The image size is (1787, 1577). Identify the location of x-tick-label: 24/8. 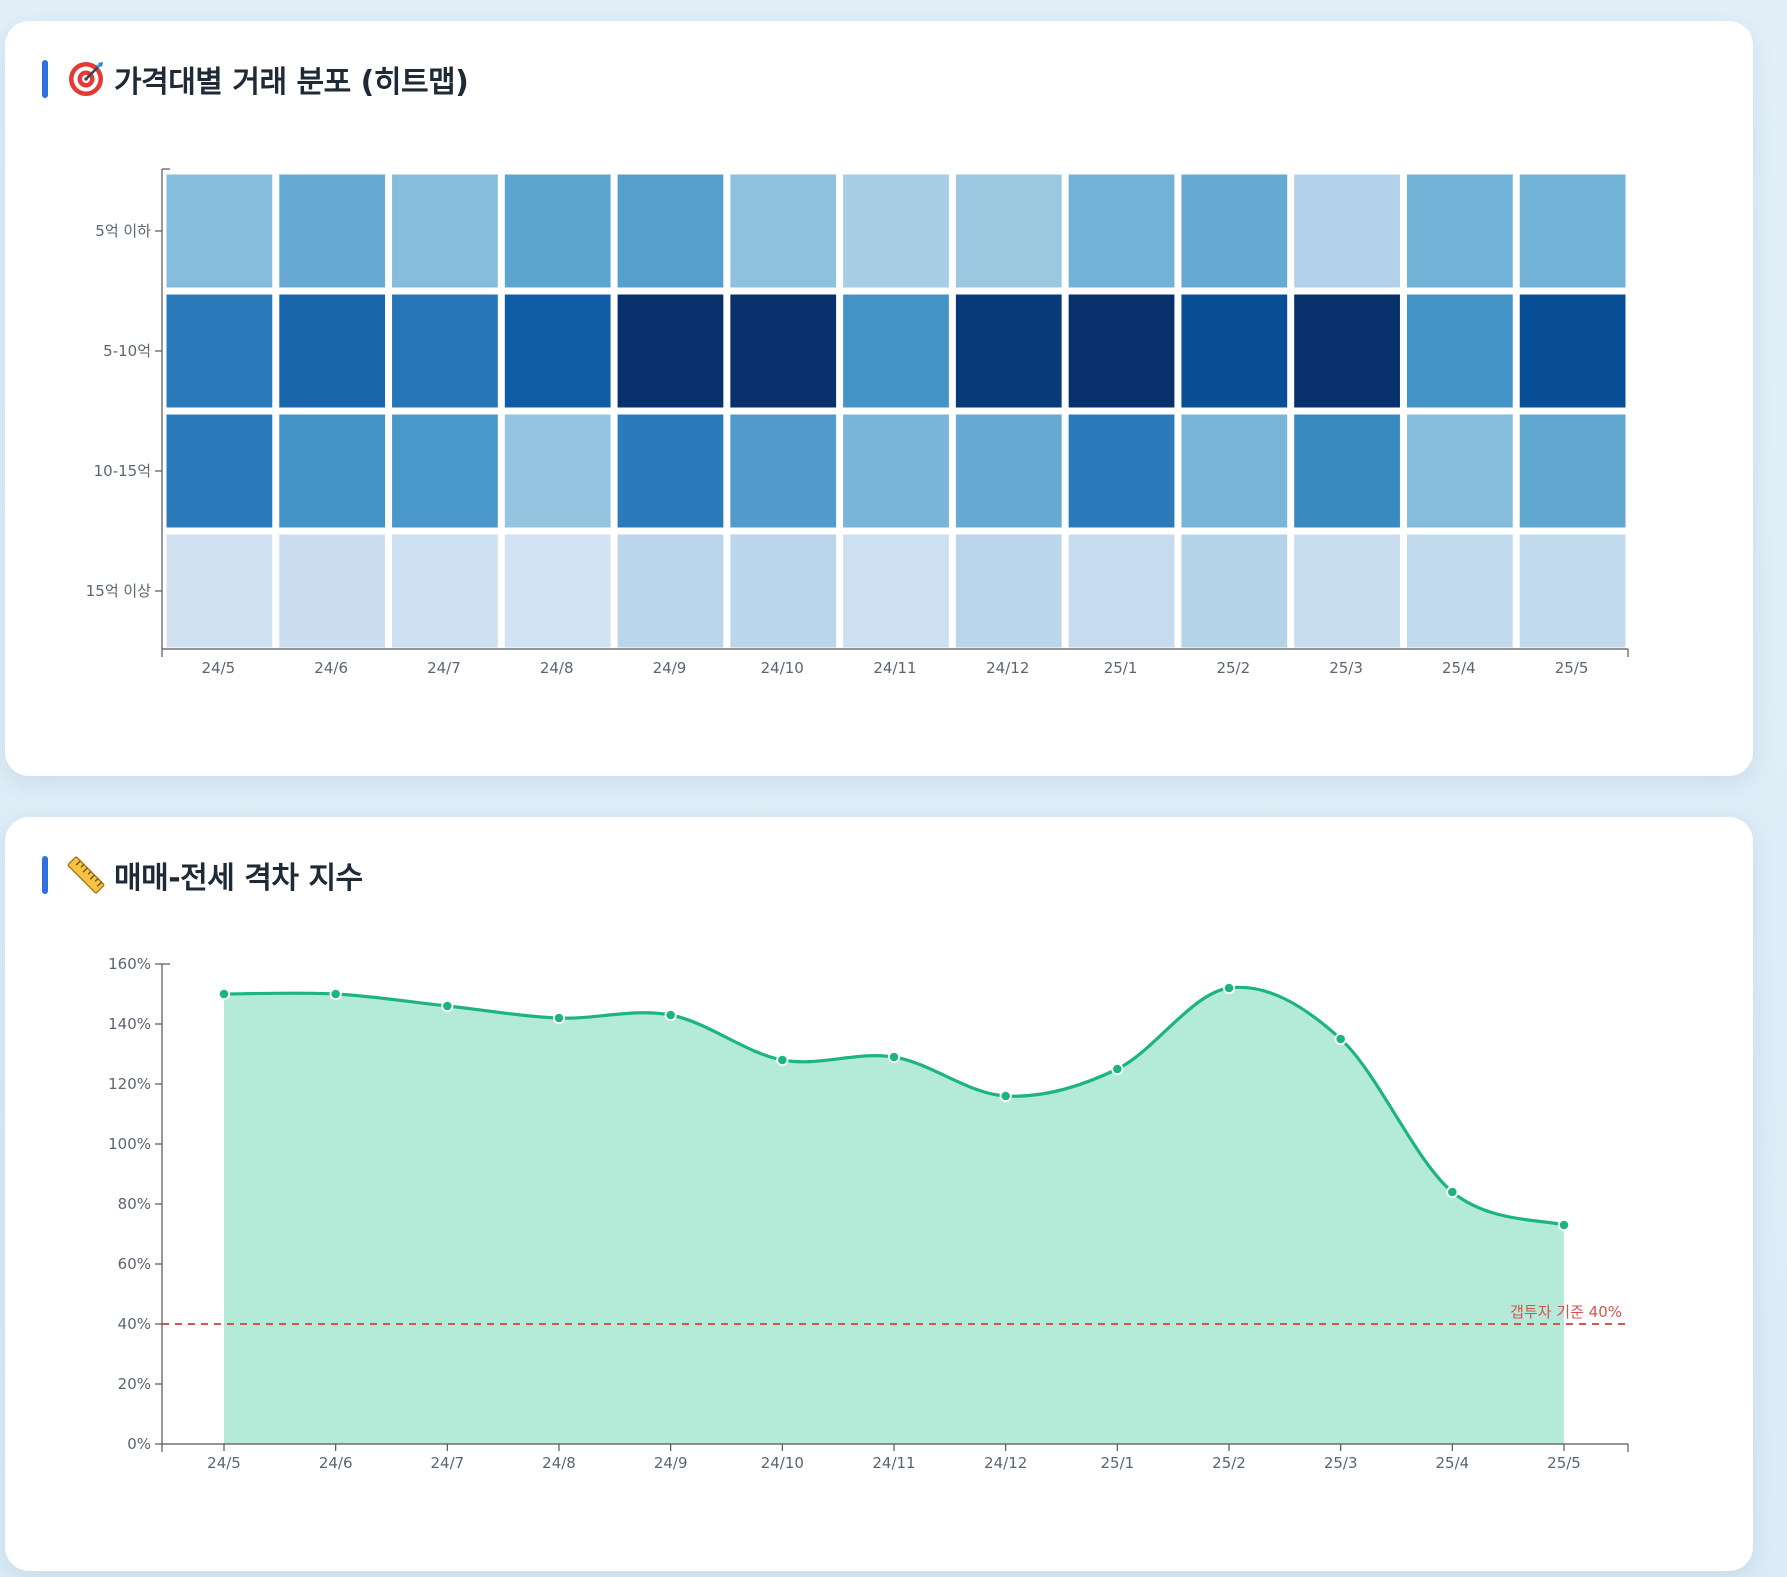
(557, 668).